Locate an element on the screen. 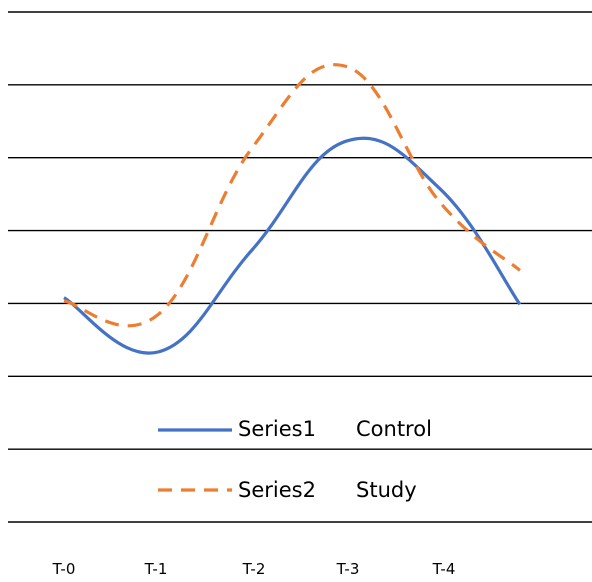 The width and height of the screenshot is (592, 582). x-tick-label-2: T-2 is located at coordinates (254, 569).